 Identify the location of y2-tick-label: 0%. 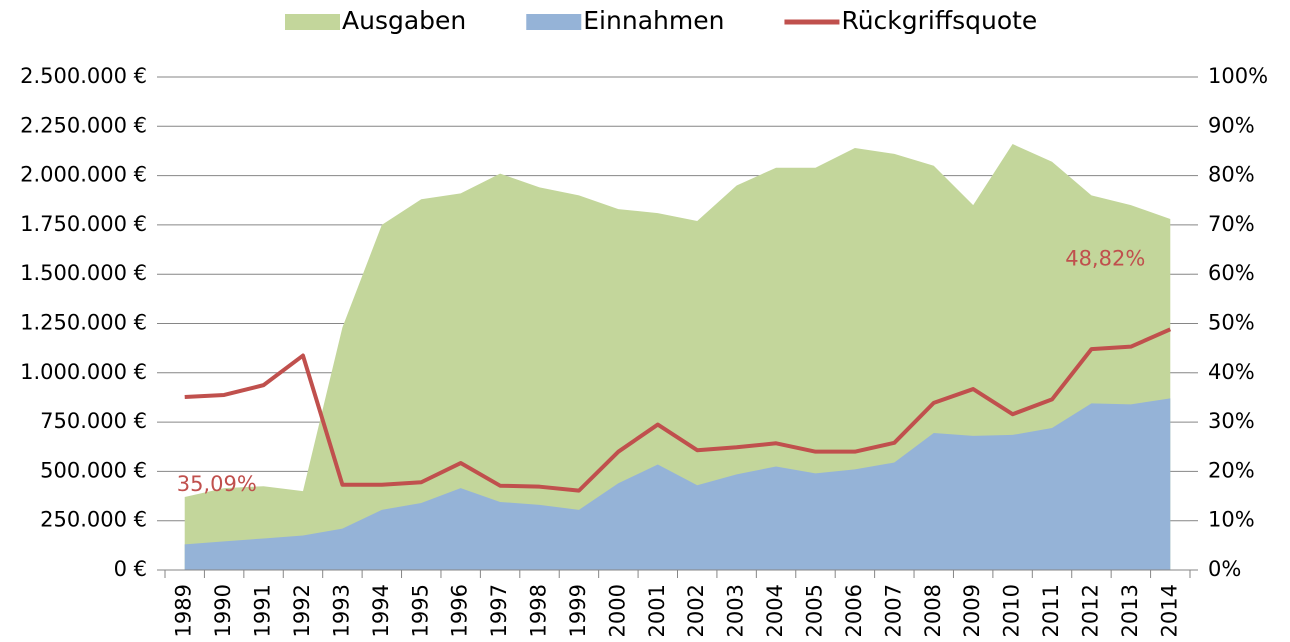
(1224, 569).